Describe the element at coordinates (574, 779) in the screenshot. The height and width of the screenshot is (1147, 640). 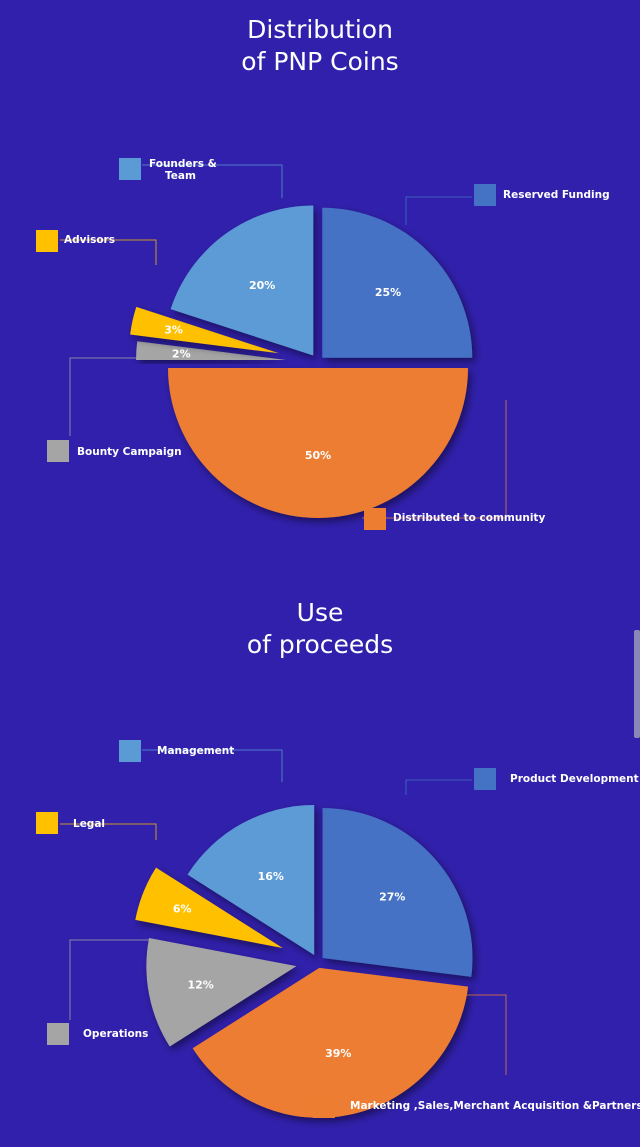
I see `legend-label-product-development: Product Development` at that location.